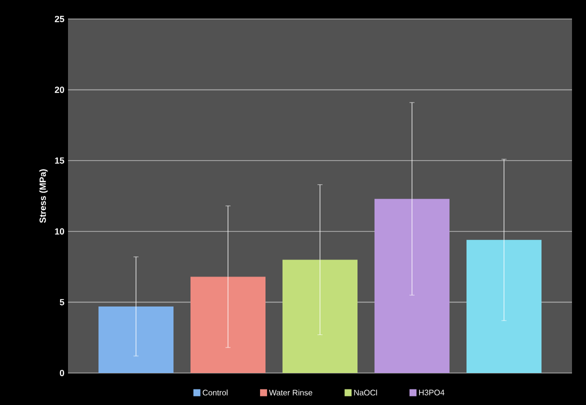 The height and width of the screenshot is (405, 586). Describe the element at coordinates (59, 160) in the screenshot. I see `y-tick-label: 15` at that location.